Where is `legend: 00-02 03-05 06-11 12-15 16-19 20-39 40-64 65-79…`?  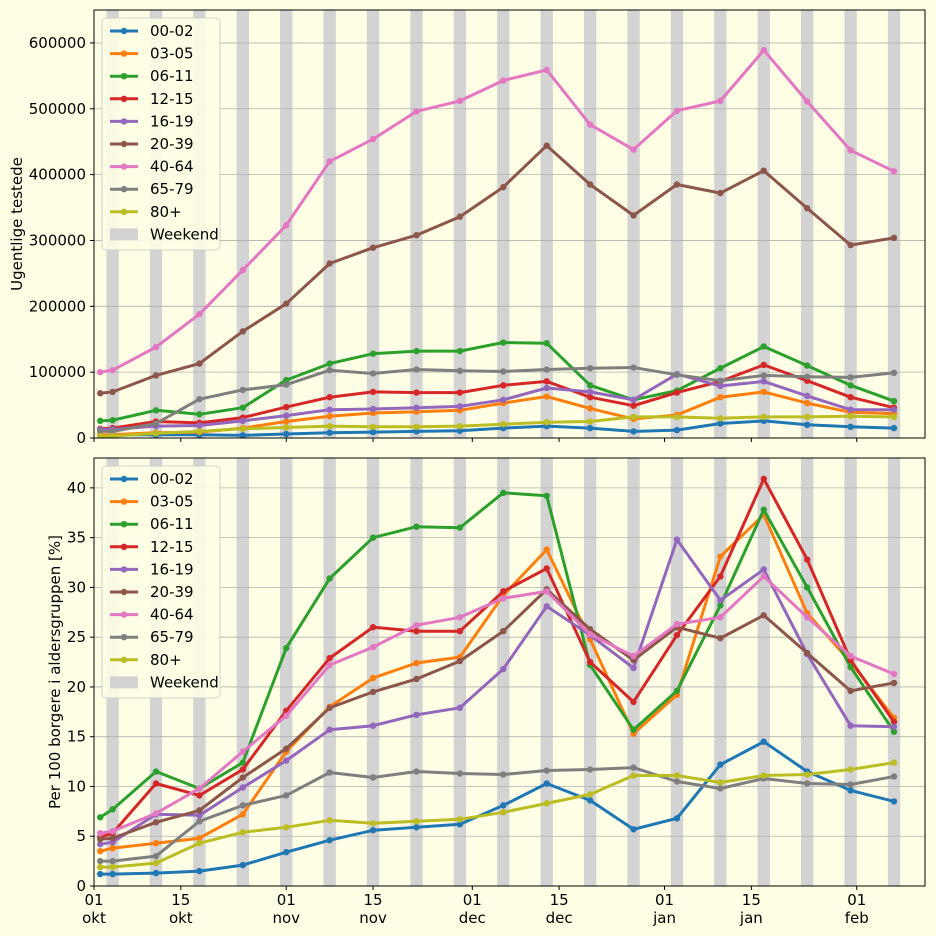
legend: 00-02 03-05 06-11 12-15 16-19 20-39 40-64 65-79… is located at coordinates (161, 134).